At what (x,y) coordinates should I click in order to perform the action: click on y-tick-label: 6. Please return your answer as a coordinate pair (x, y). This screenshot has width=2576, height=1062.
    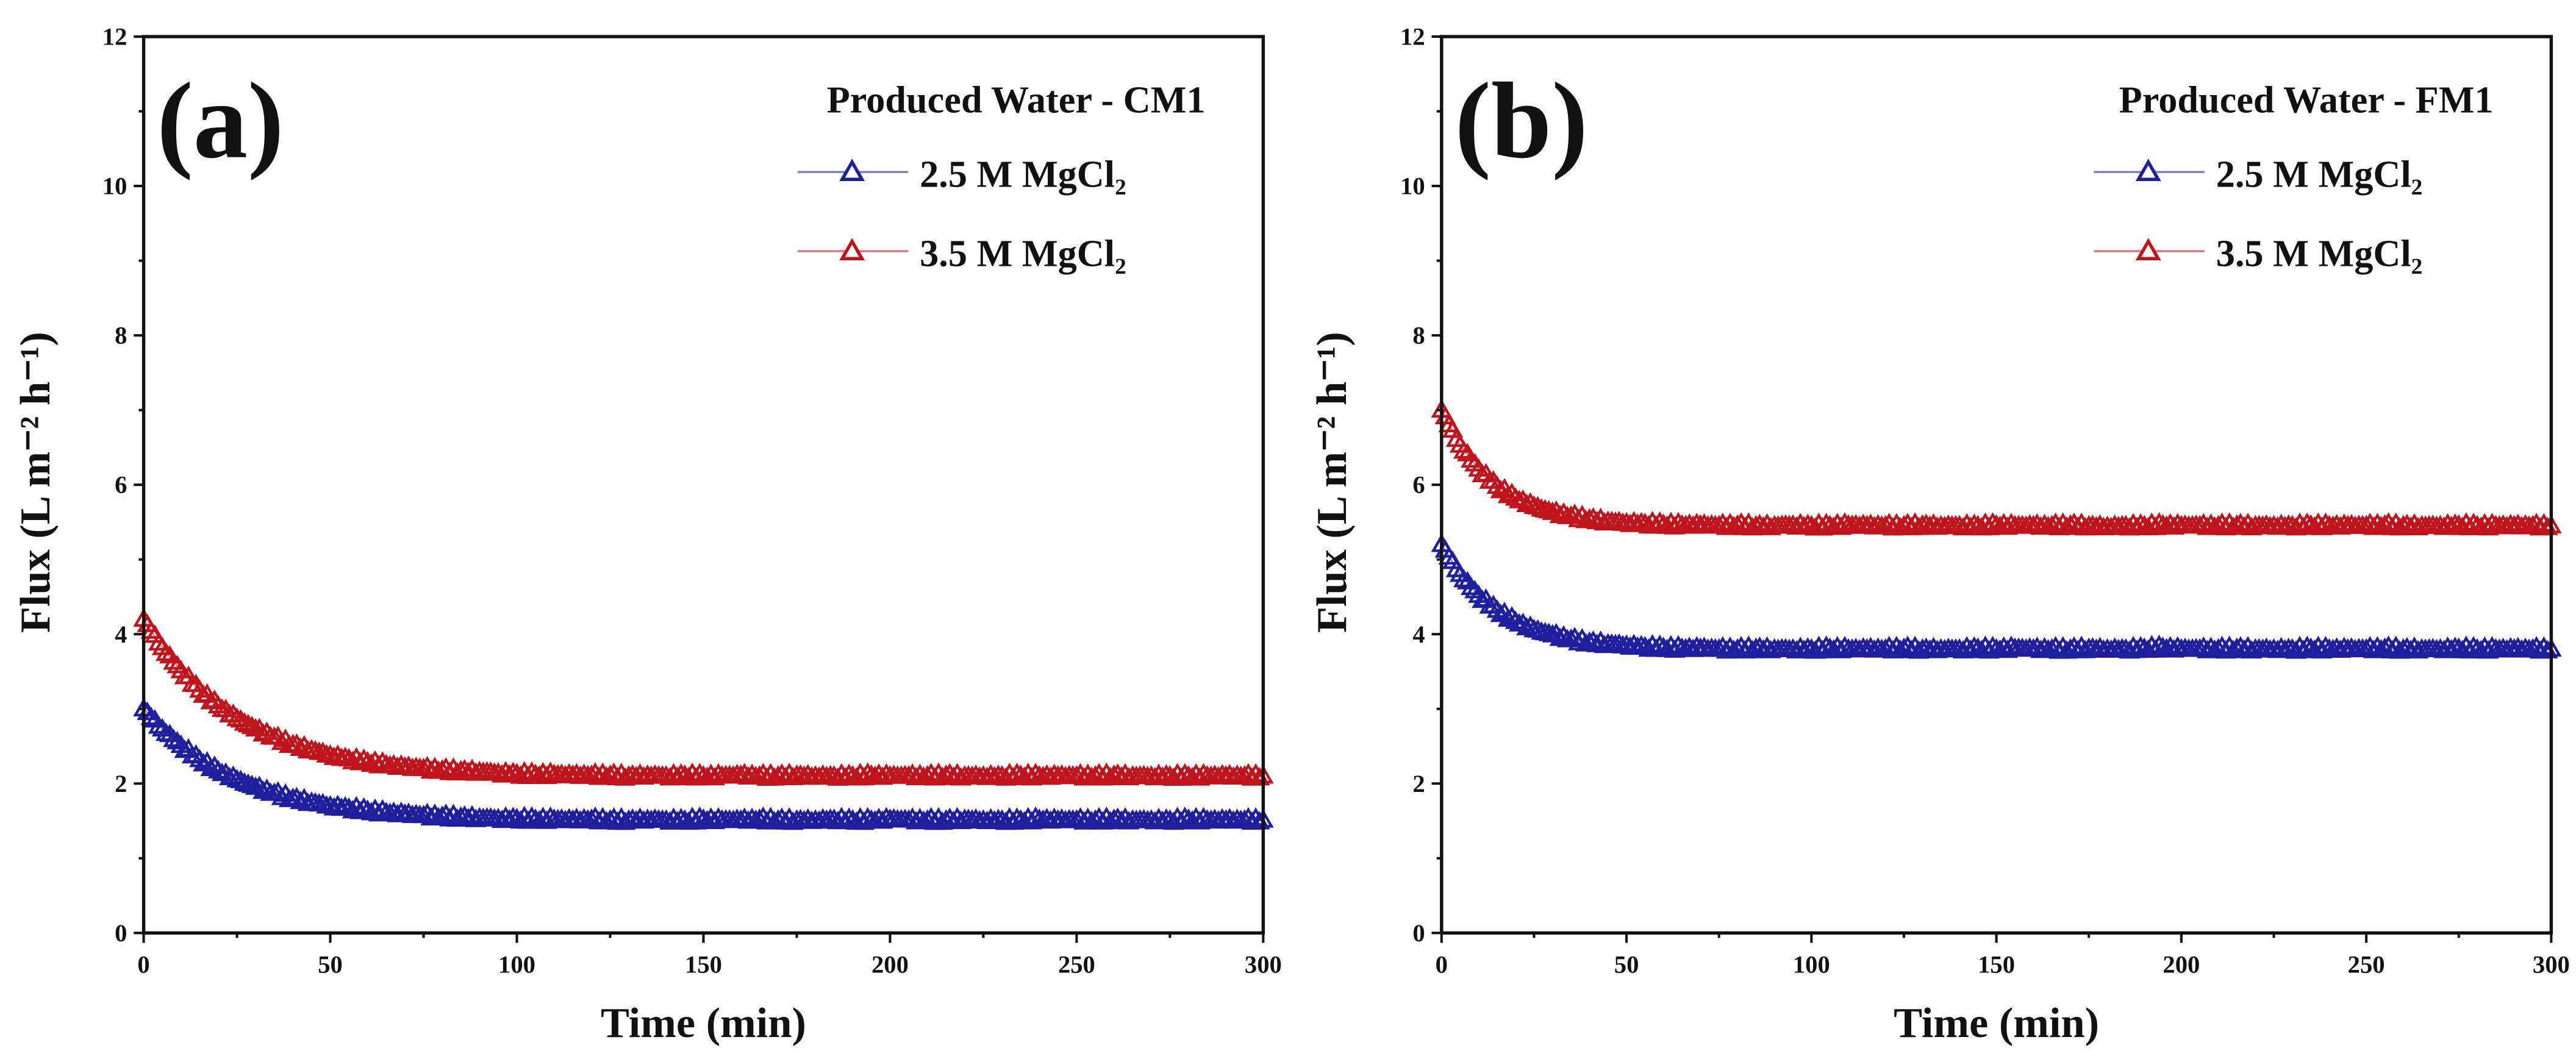
    Looking at the image, I should click on (121, 485).